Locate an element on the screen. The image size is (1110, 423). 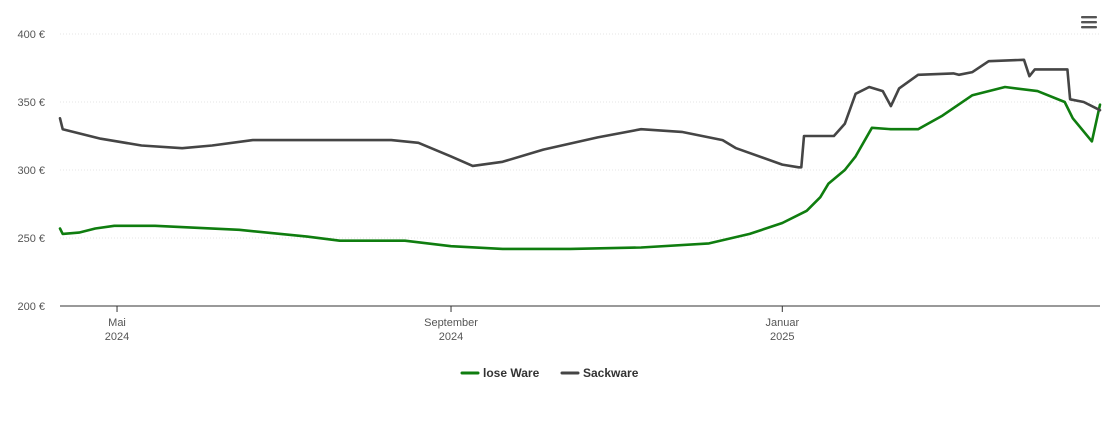
legend-item-lose-ware: lose Ware is located at coordinates (500, 373).